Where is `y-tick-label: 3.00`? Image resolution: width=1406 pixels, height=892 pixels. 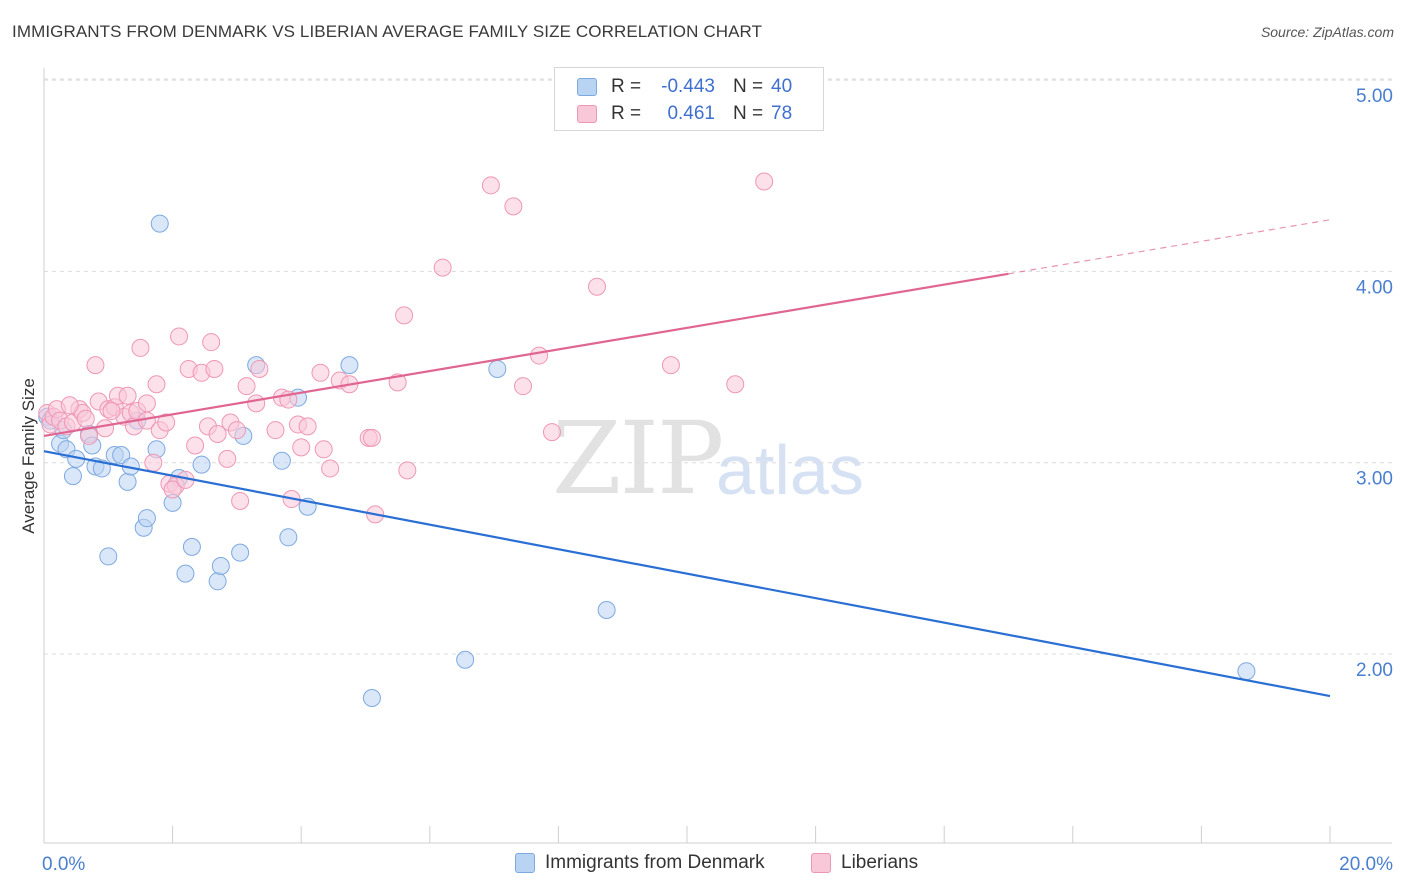 y-tick-label: 3.00 is located at coordinates (1374, 479).